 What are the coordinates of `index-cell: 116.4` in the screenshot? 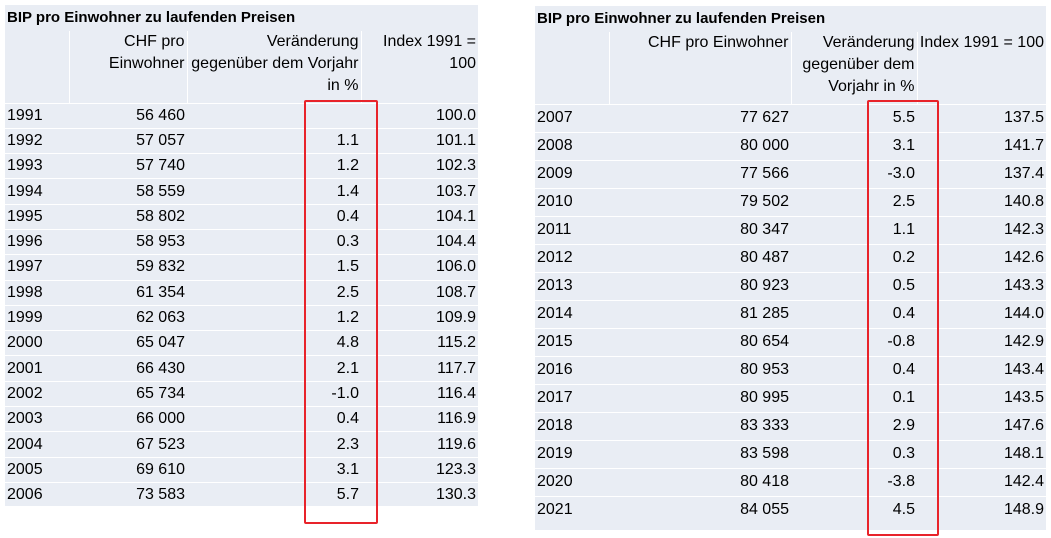 It's located at (419, 393).